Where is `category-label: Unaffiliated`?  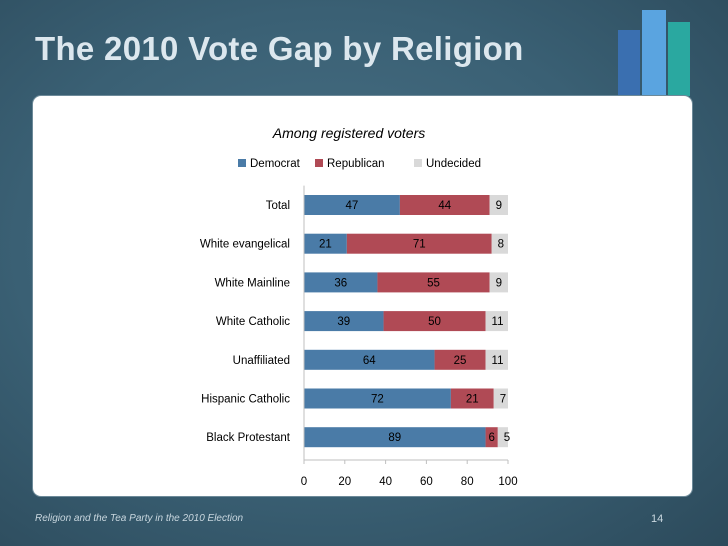
category-label: Unaffiliated is located at coordinates (261, 361).